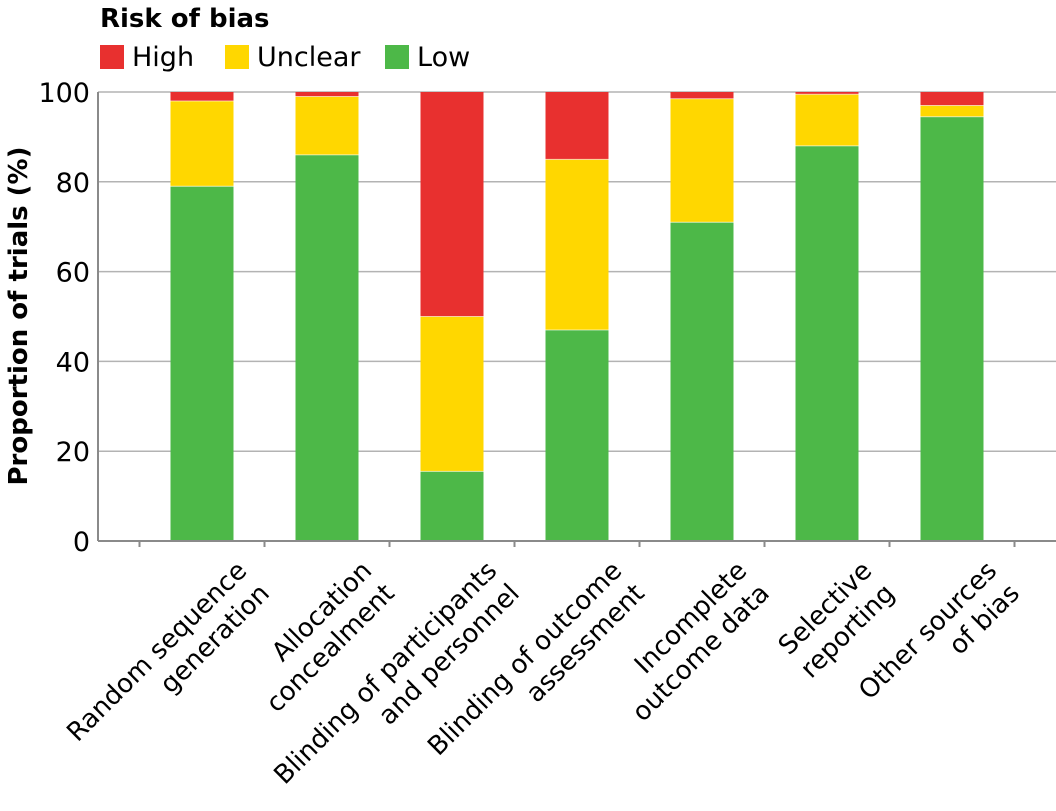 The height and width of the screenshot is (811, 1056). What do you see at coordinates (112, 57) in the screenshot?
I see `legend-swatch-high` at bounding box center [112, 57].